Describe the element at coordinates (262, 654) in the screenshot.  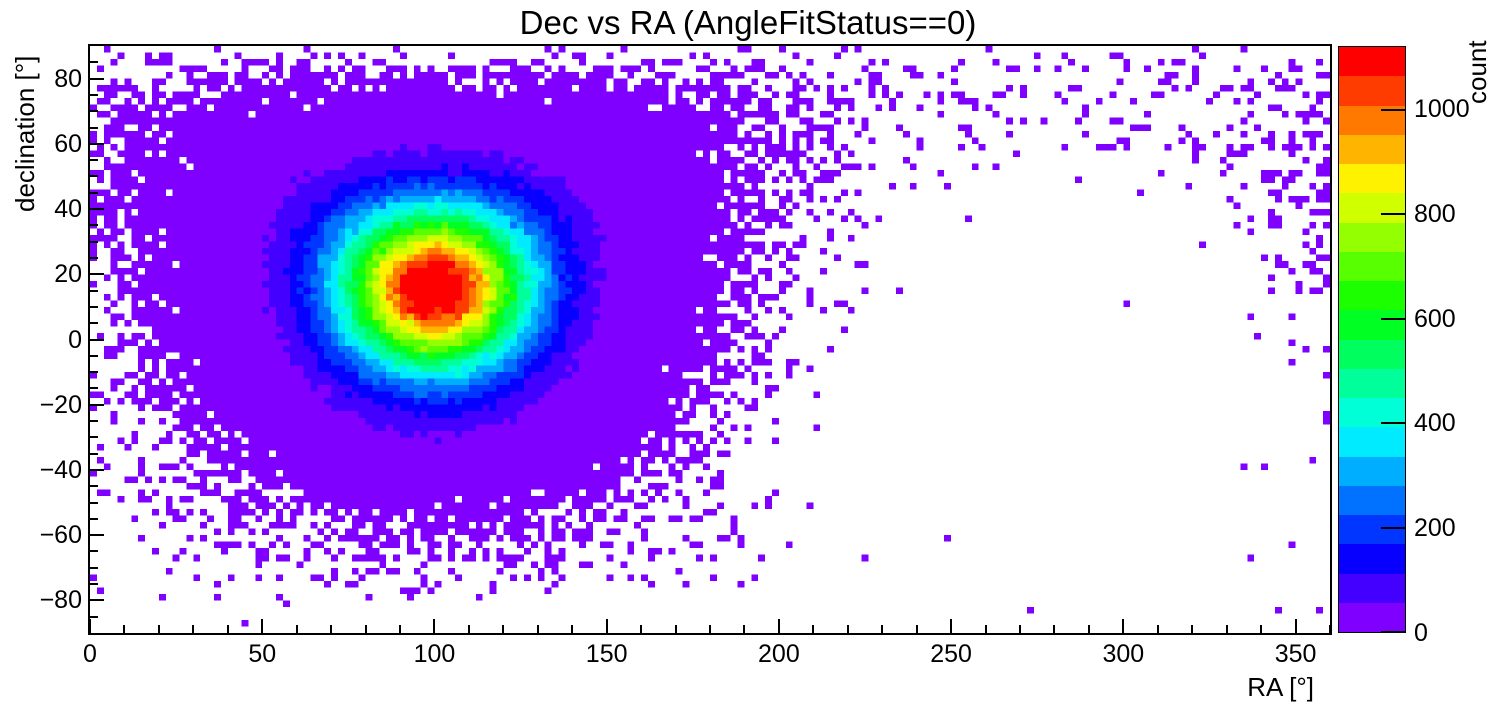
I see `x-tick-label: 50` at that location.